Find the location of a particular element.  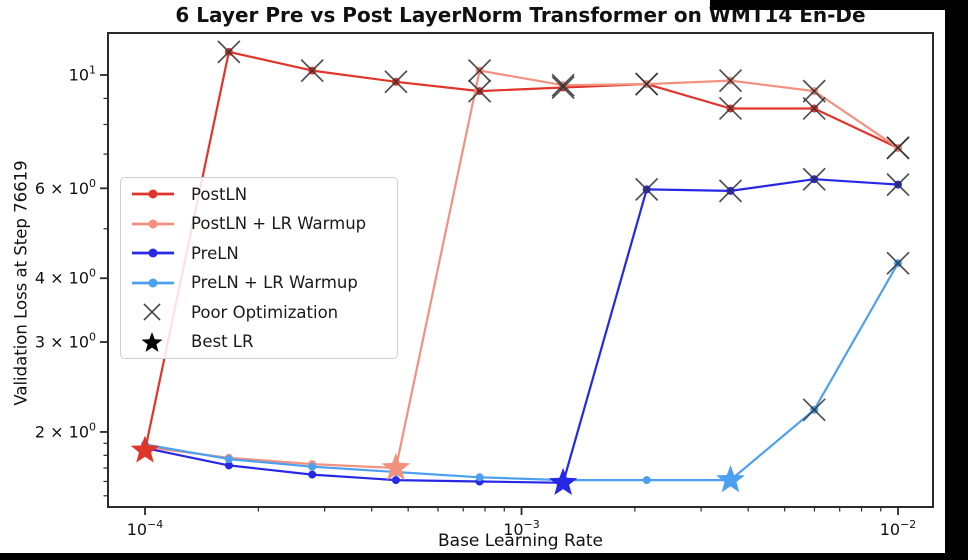

legend-item-best-lr: Best LR is located at coordinates (259, 342).